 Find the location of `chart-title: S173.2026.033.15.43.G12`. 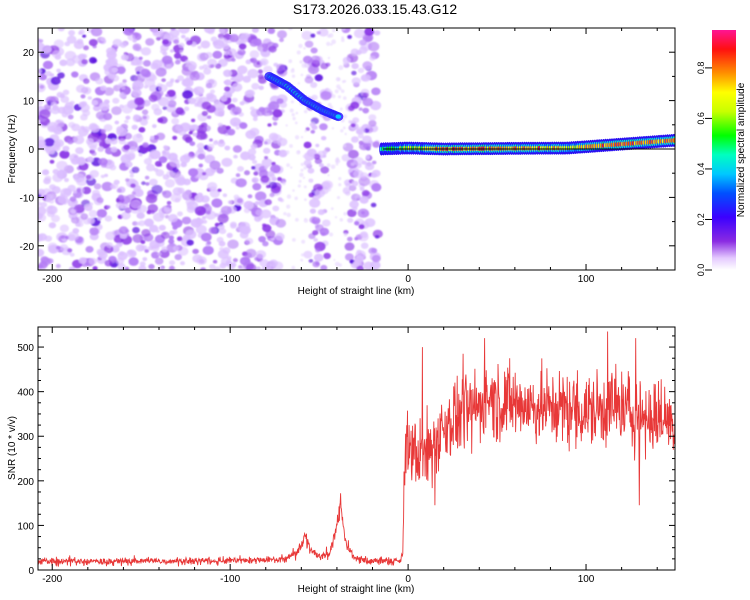

chart-title: S173.2026.033.15.43.G12 is located at coordinates (375, 9).